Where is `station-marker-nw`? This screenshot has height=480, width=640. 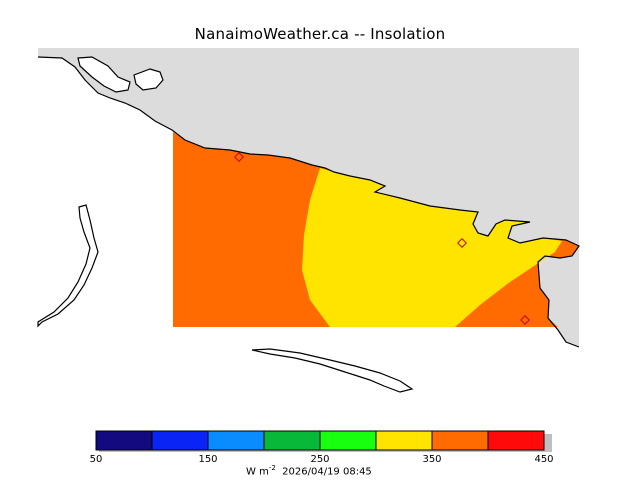
station-marker-nw is located at coordinates (239, 157).